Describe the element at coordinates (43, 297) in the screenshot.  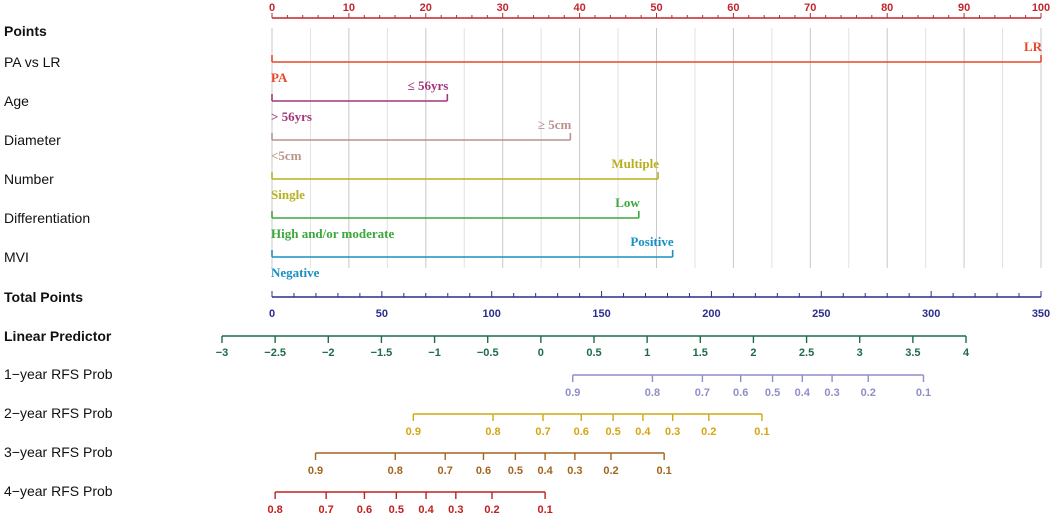
I see `total-points-label: Total Points` at that location.